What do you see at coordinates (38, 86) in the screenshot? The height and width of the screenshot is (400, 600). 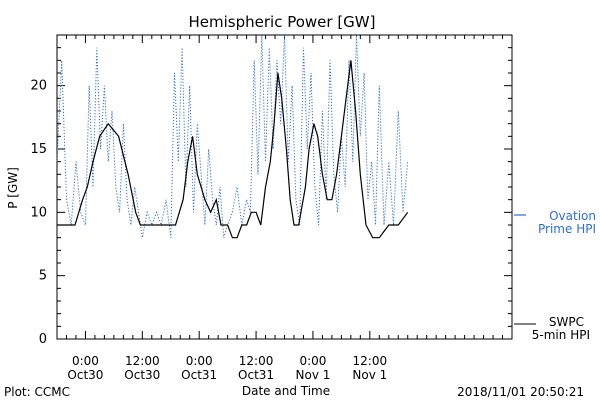 I see `y-tick-label: 20` at bounding box center [38, 86].